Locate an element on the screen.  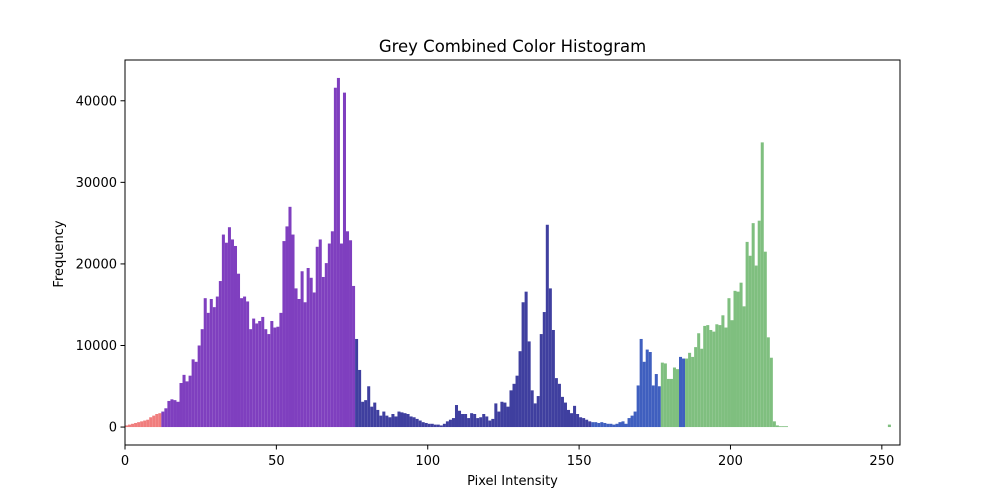
x-axis-label: Pixel Intensity is located at coordinates (512, 481).